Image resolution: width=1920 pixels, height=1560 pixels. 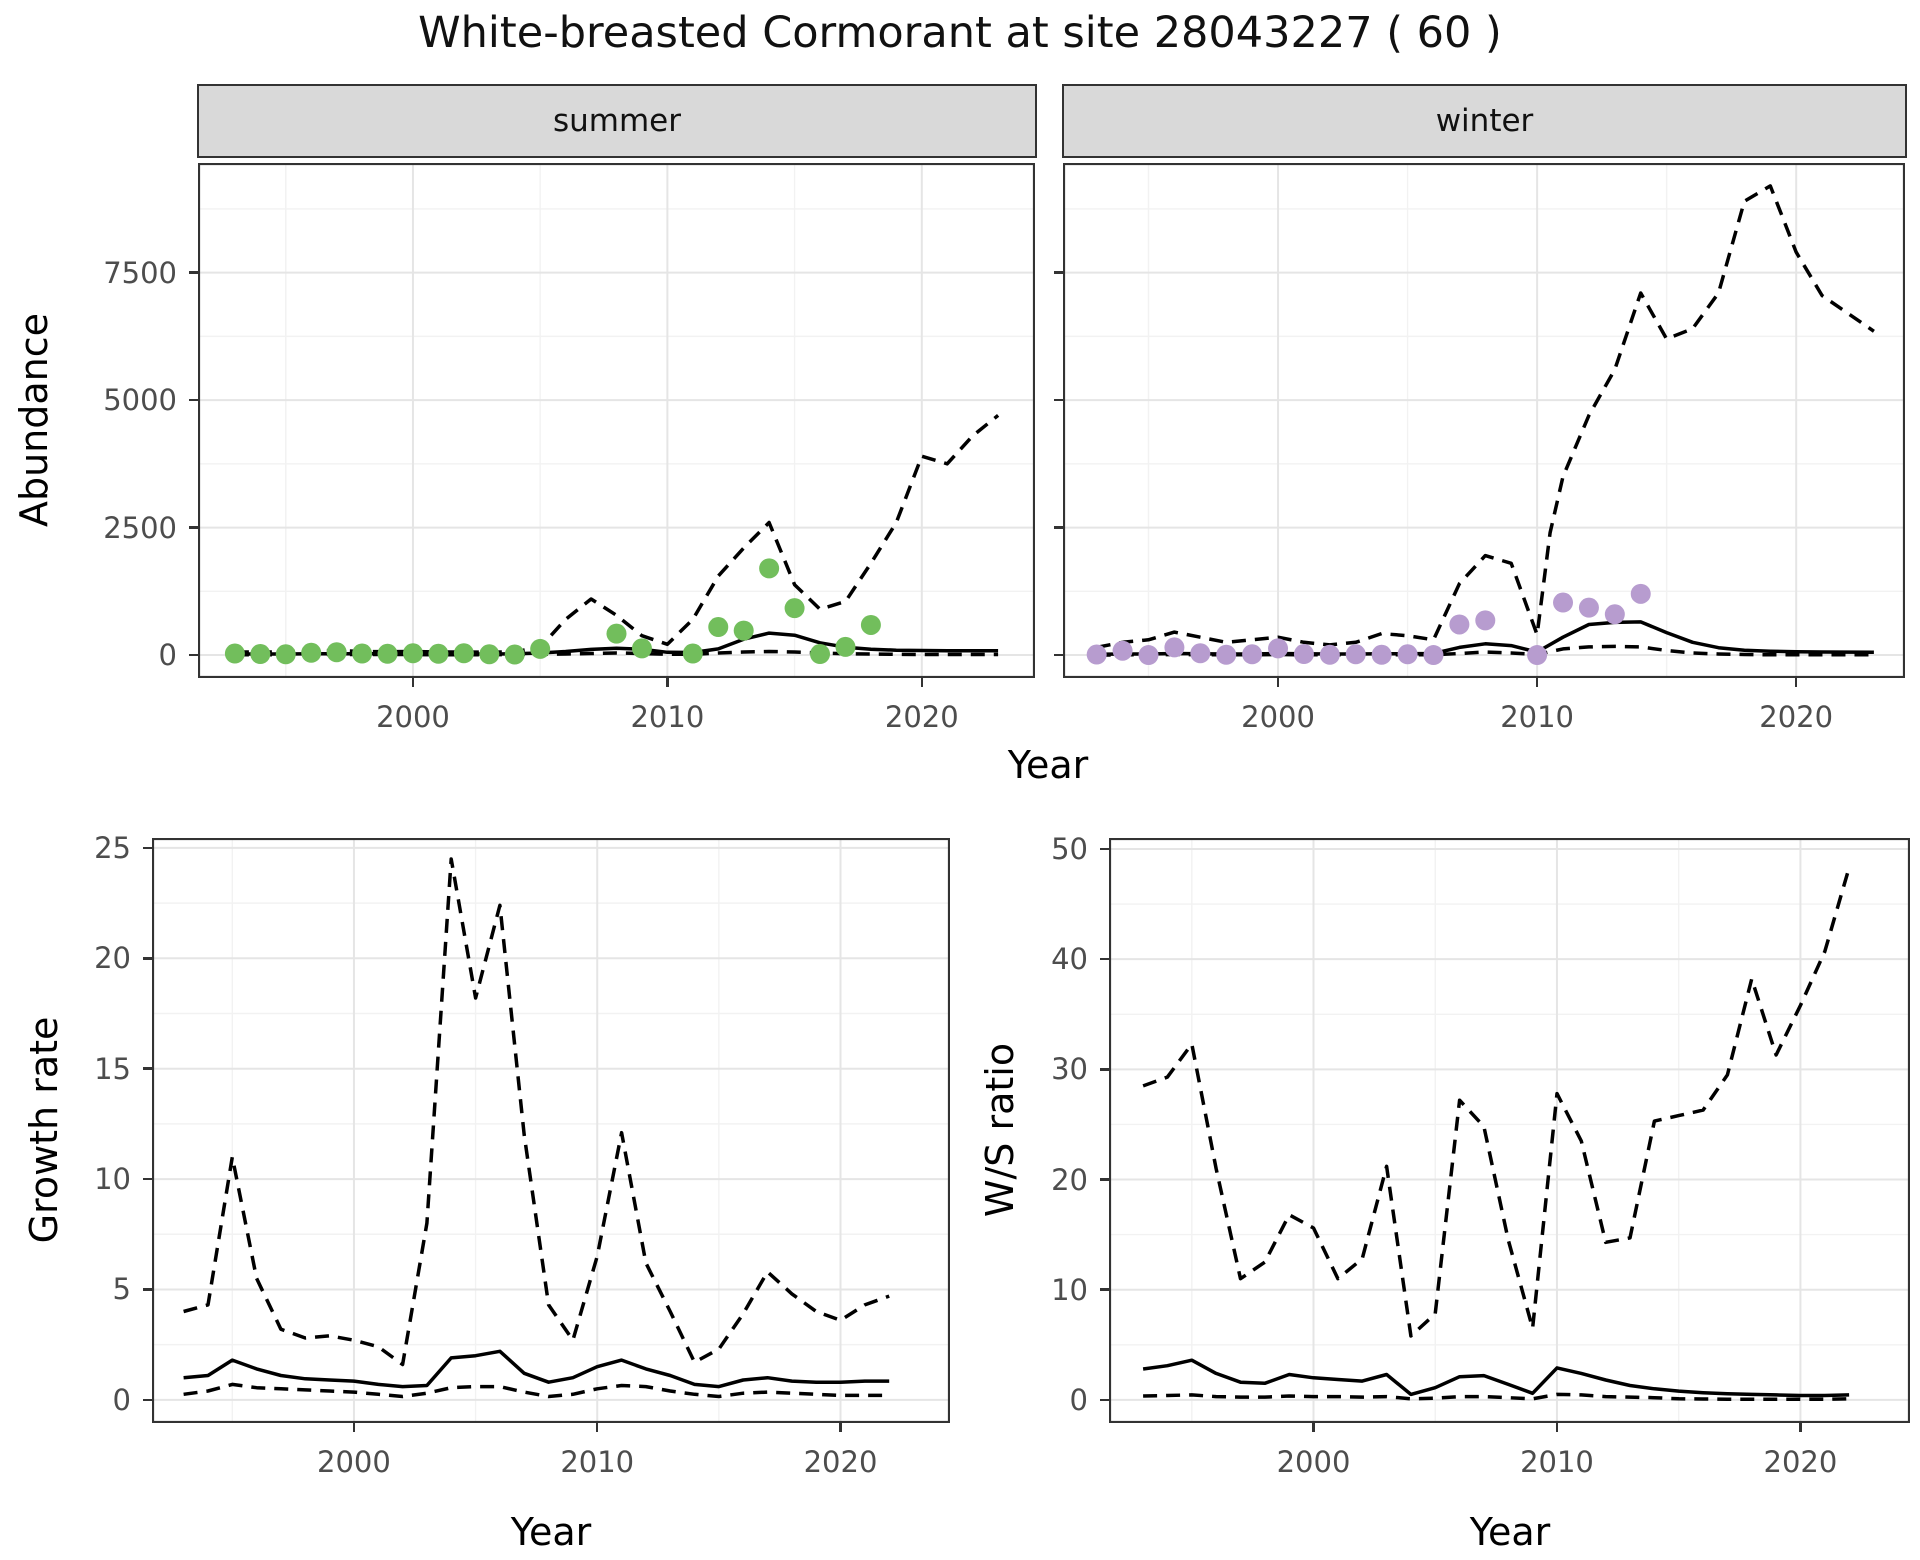 I want to click on y-tick-label: 5000, so click(x=140, y=400).